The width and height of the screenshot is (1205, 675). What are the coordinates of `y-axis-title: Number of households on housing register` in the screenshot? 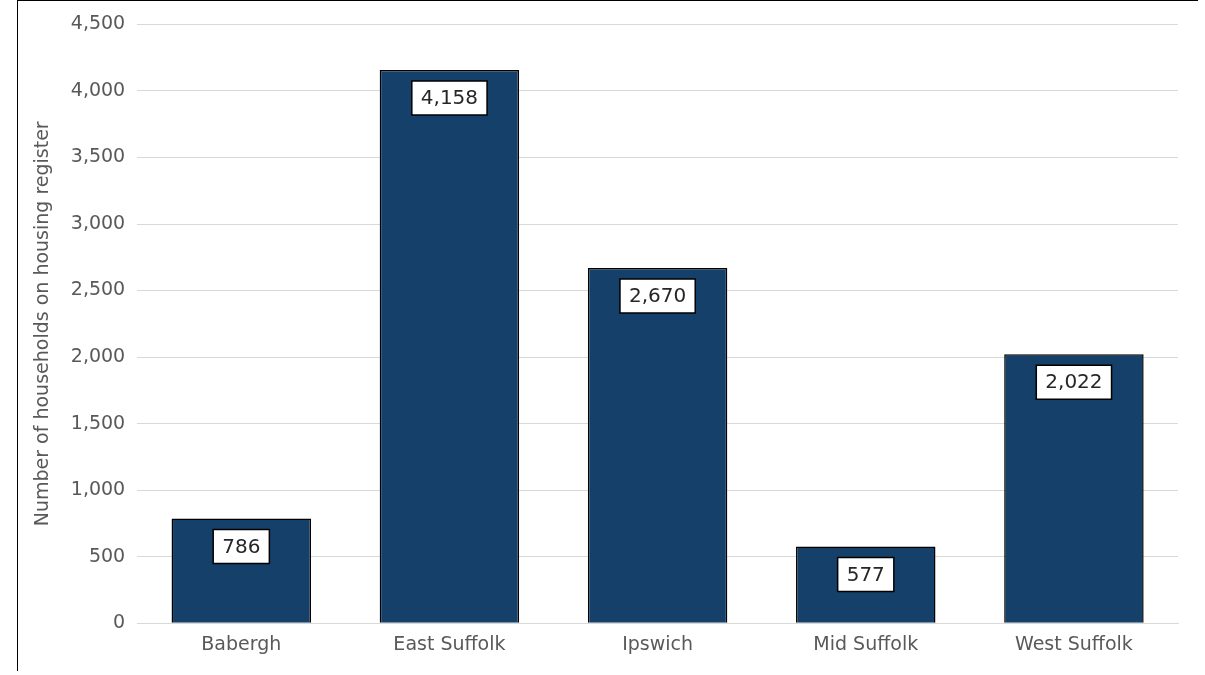 It's located at (41, 324).